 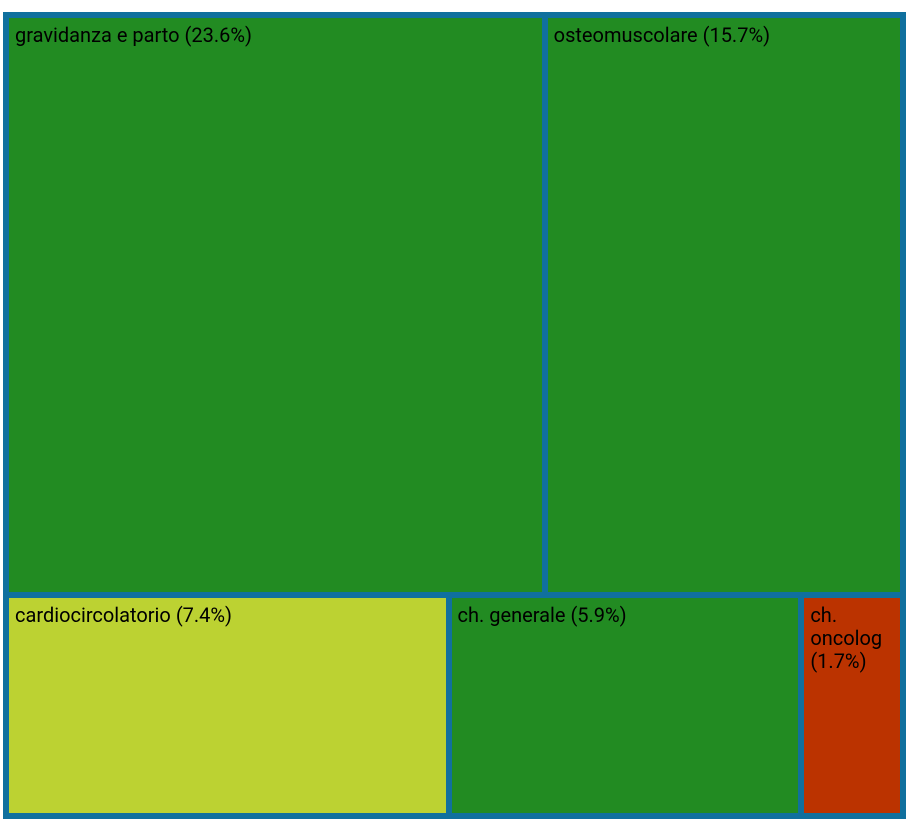 What do you see at coordinates (625, 705) in the screenshot?
I see `tile: ch. generale (5.9%)` at bounding box center [625, 705].